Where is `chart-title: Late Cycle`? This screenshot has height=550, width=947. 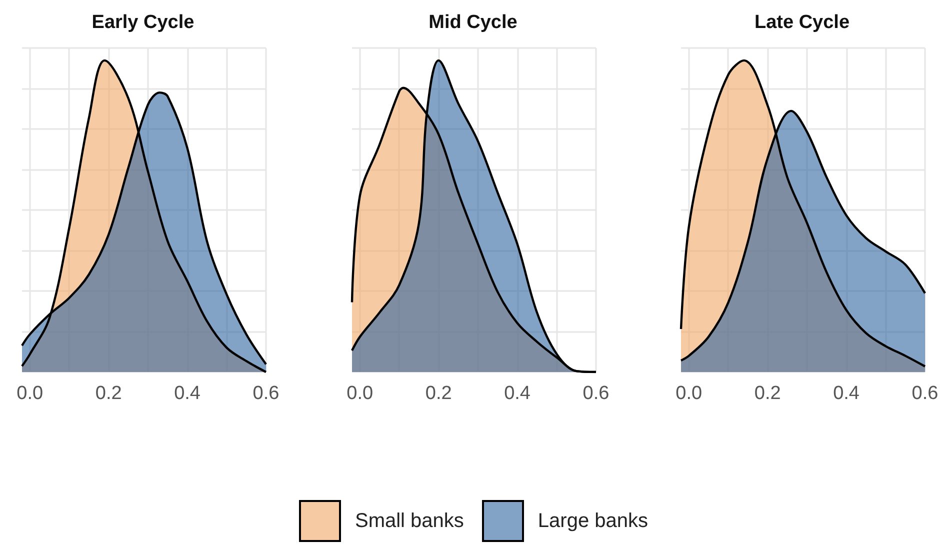 chart-title: Late Cycle is located at coordinates (802, 22).